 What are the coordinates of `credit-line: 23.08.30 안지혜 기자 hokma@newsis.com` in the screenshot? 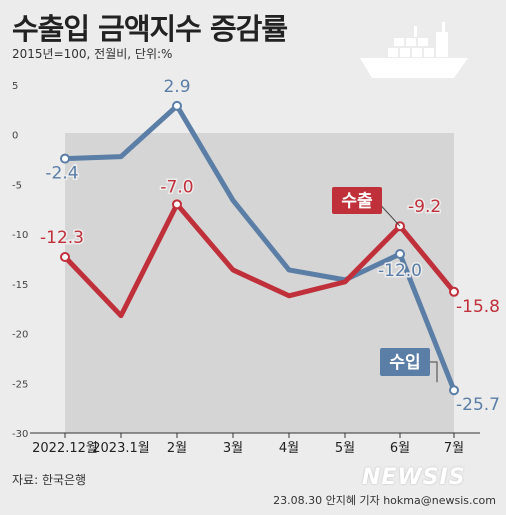 It's located at (384, 500).